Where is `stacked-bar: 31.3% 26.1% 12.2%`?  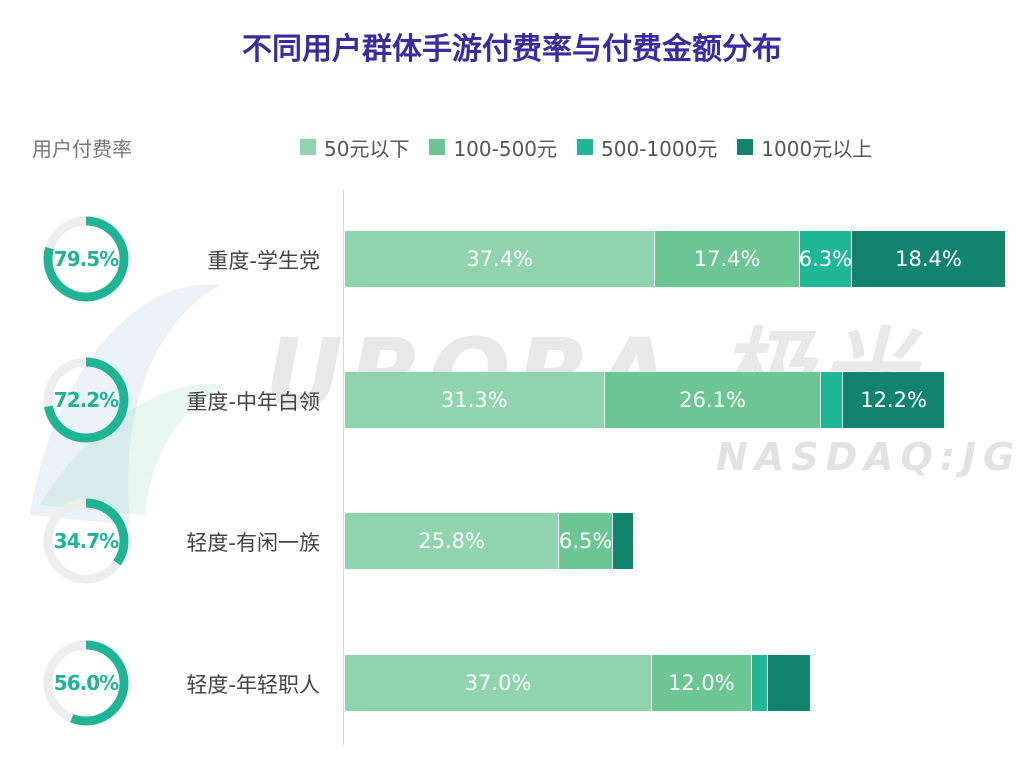 stacked-bar: 31.3% 26.1% 12.2% is located at coordinates (645, 400).